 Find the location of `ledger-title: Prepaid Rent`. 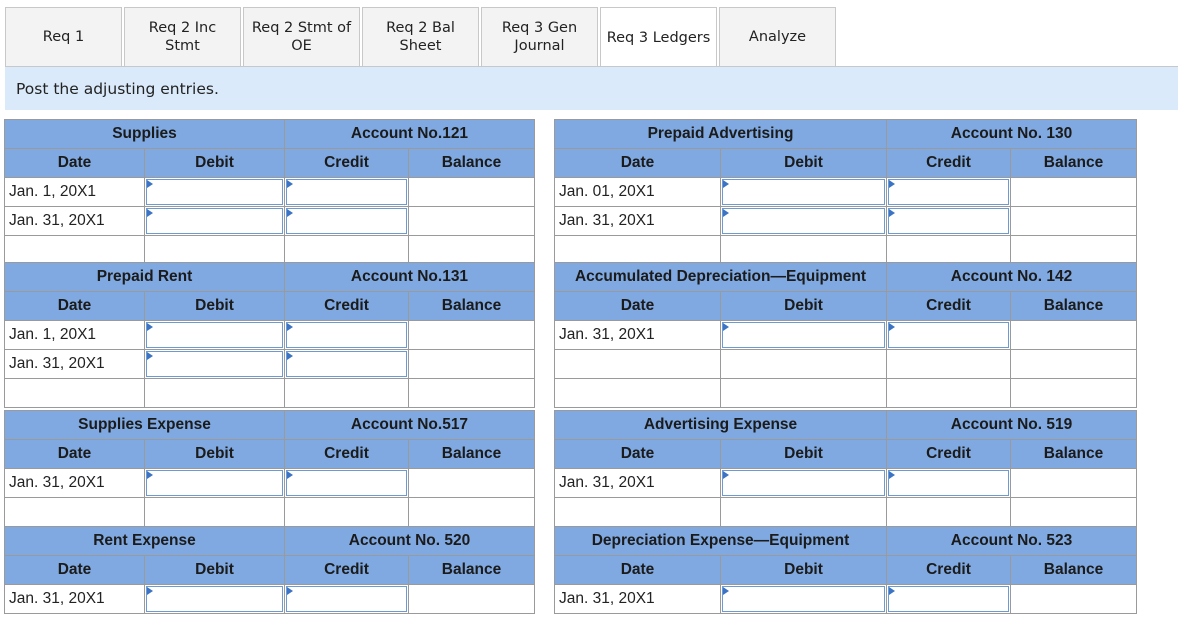

ledger-title: Prepaid Rent is located at coordinates (144, 277).